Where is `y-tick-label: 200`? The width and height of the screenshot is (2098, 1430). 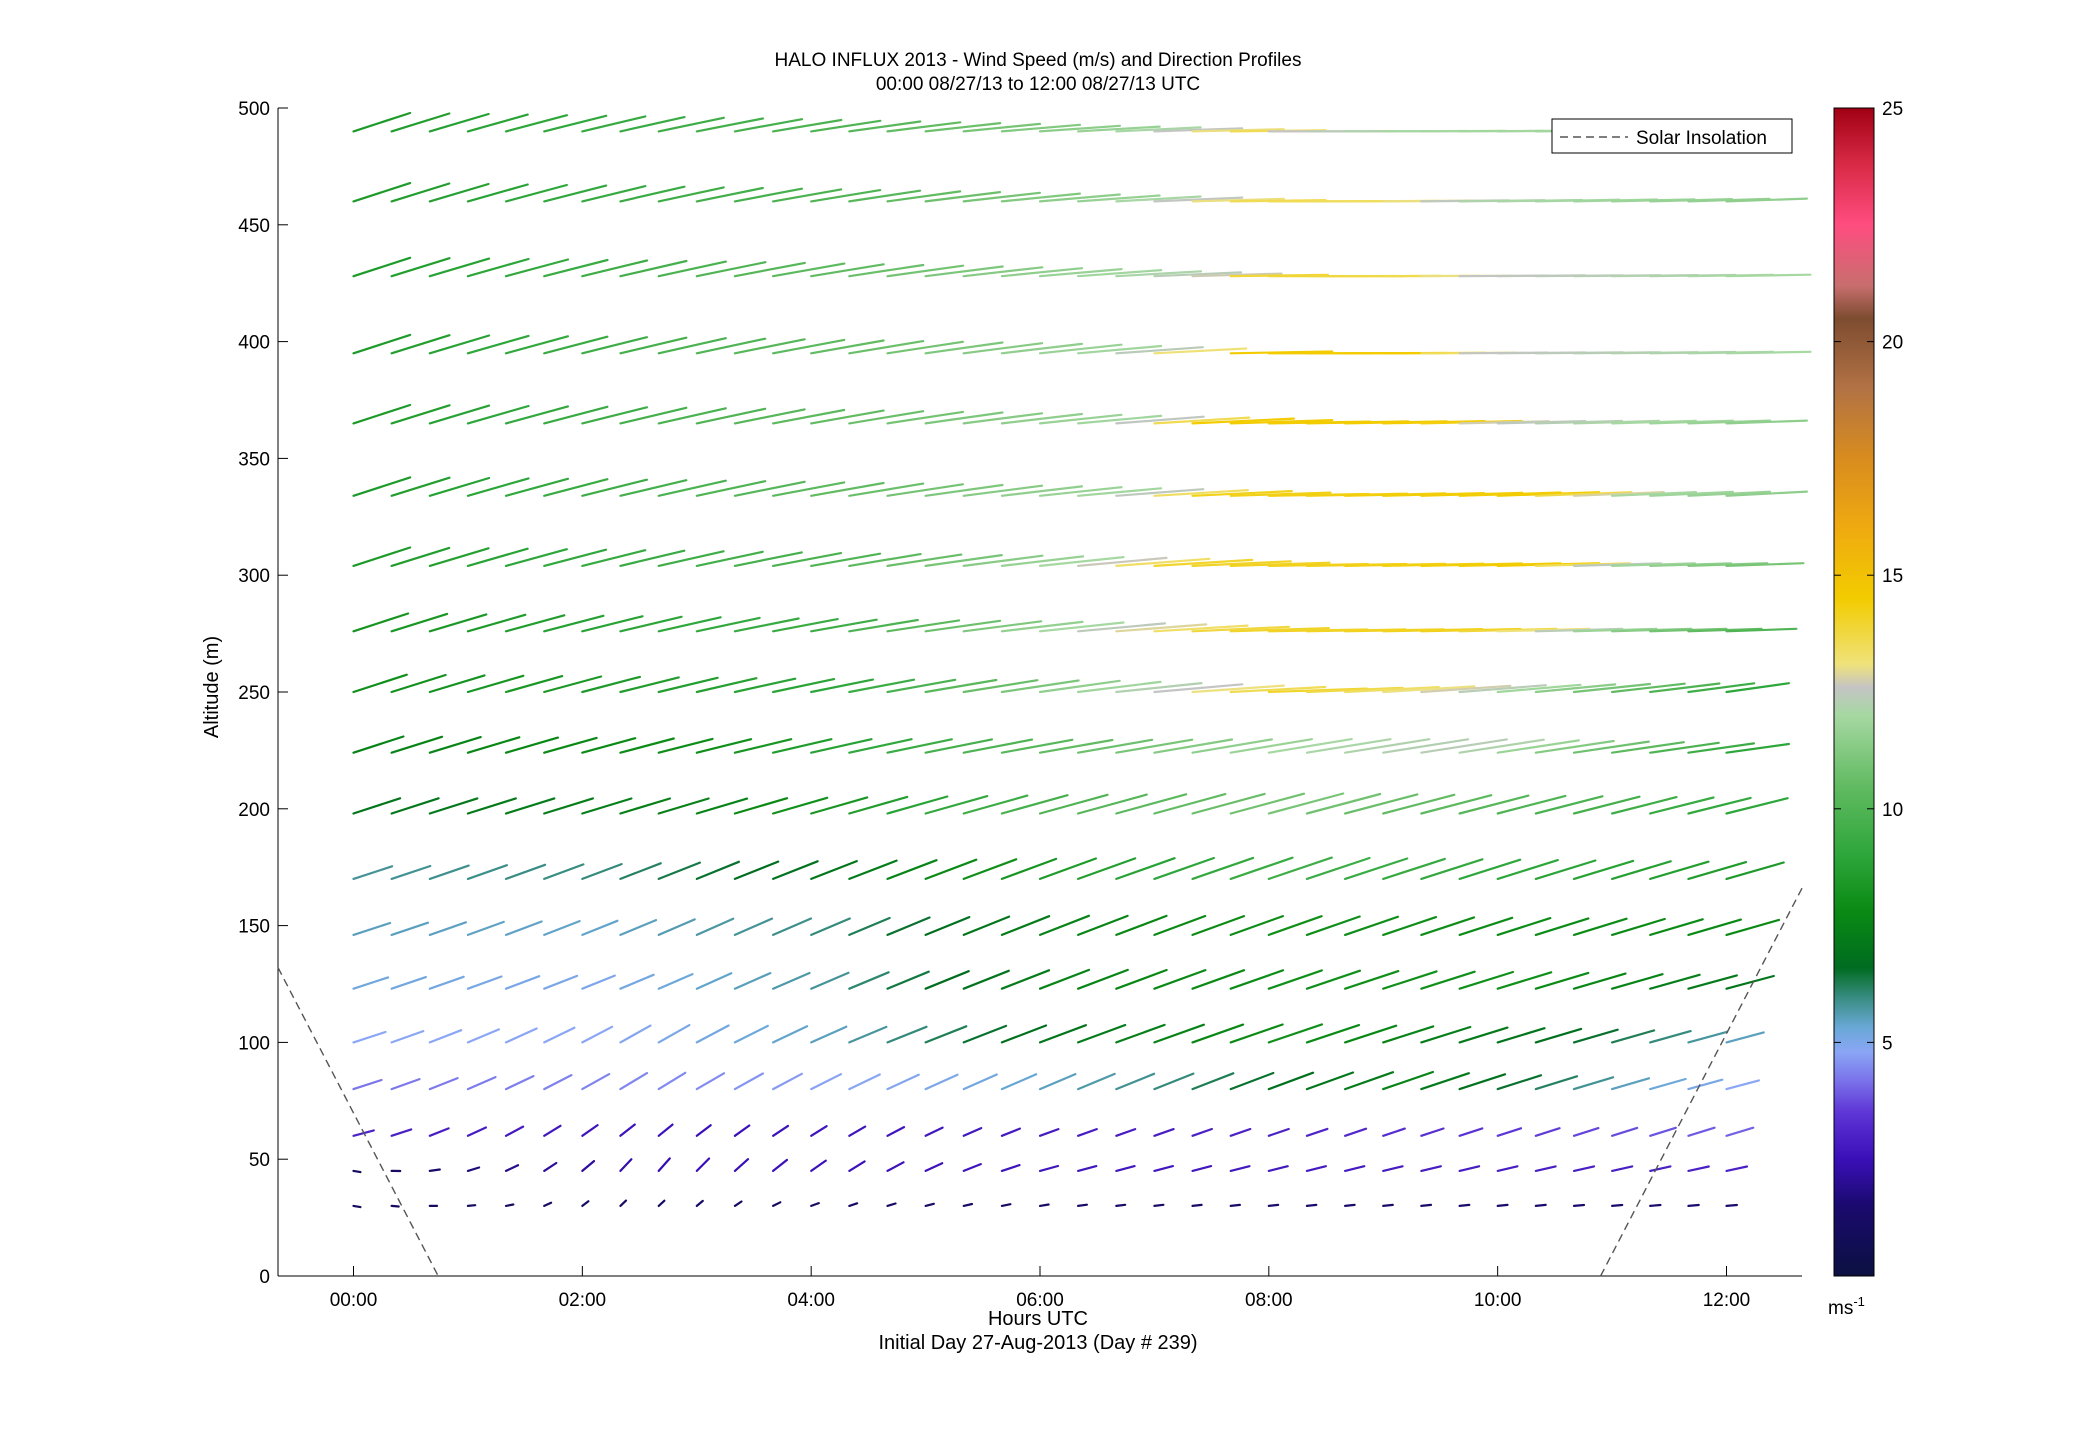 y-tick-label: 200 is located at coordinates (254, 810).